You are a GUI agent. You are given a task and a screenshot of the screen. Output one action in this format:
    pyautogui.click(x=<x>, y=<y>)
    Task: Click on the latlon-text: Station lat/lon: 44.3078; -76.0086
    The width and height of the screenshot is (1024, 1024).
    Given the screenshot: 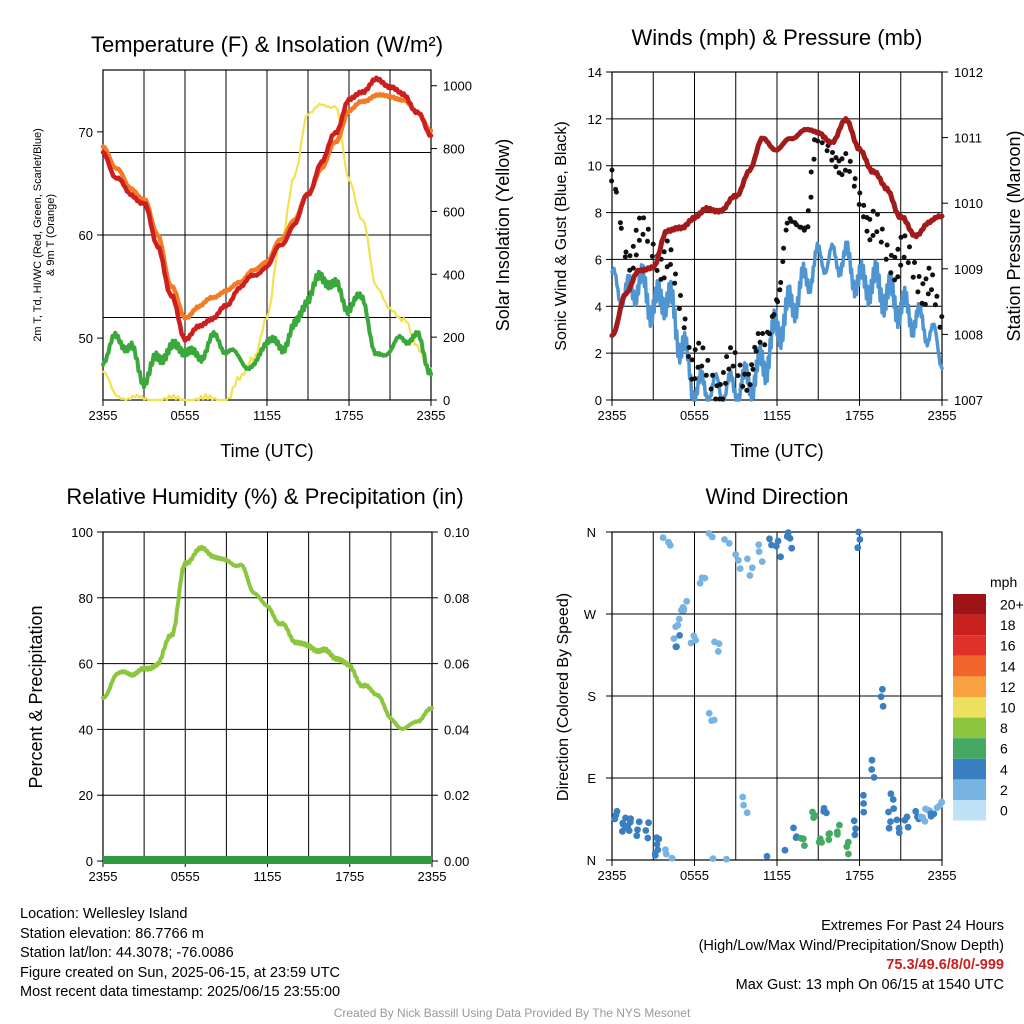 What is the action you would take?
    pyautogui.click(x=127, y=953)
    